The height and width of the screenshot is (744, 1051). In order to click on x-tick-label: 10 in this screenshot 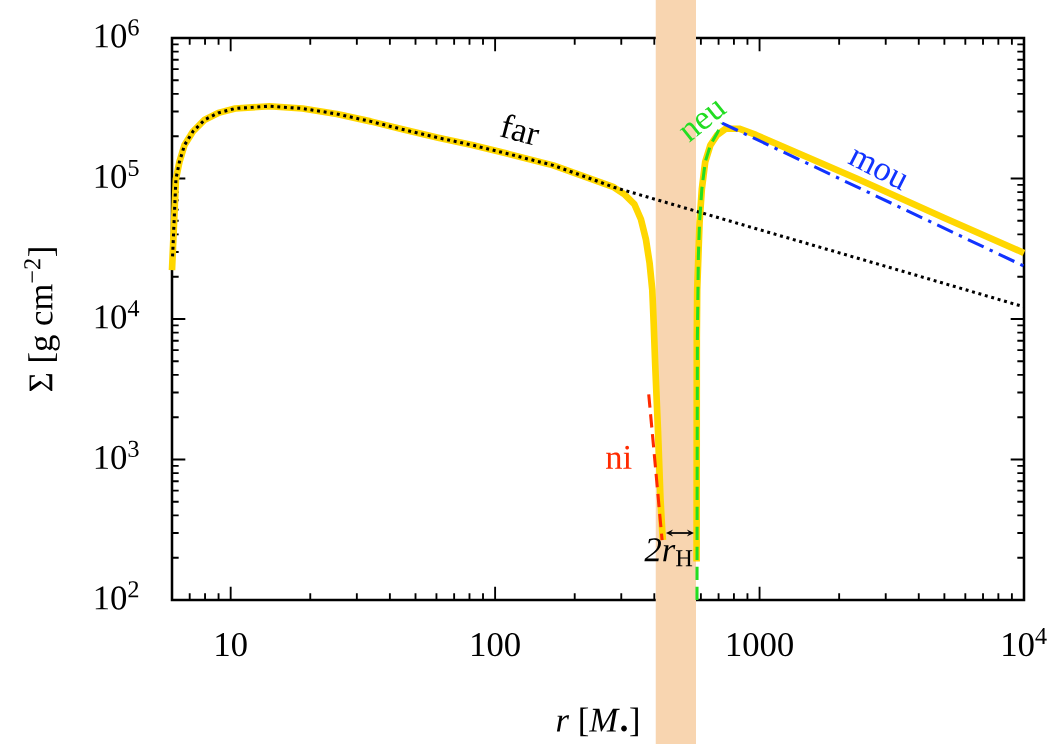, I will do `click(231, 644)`.